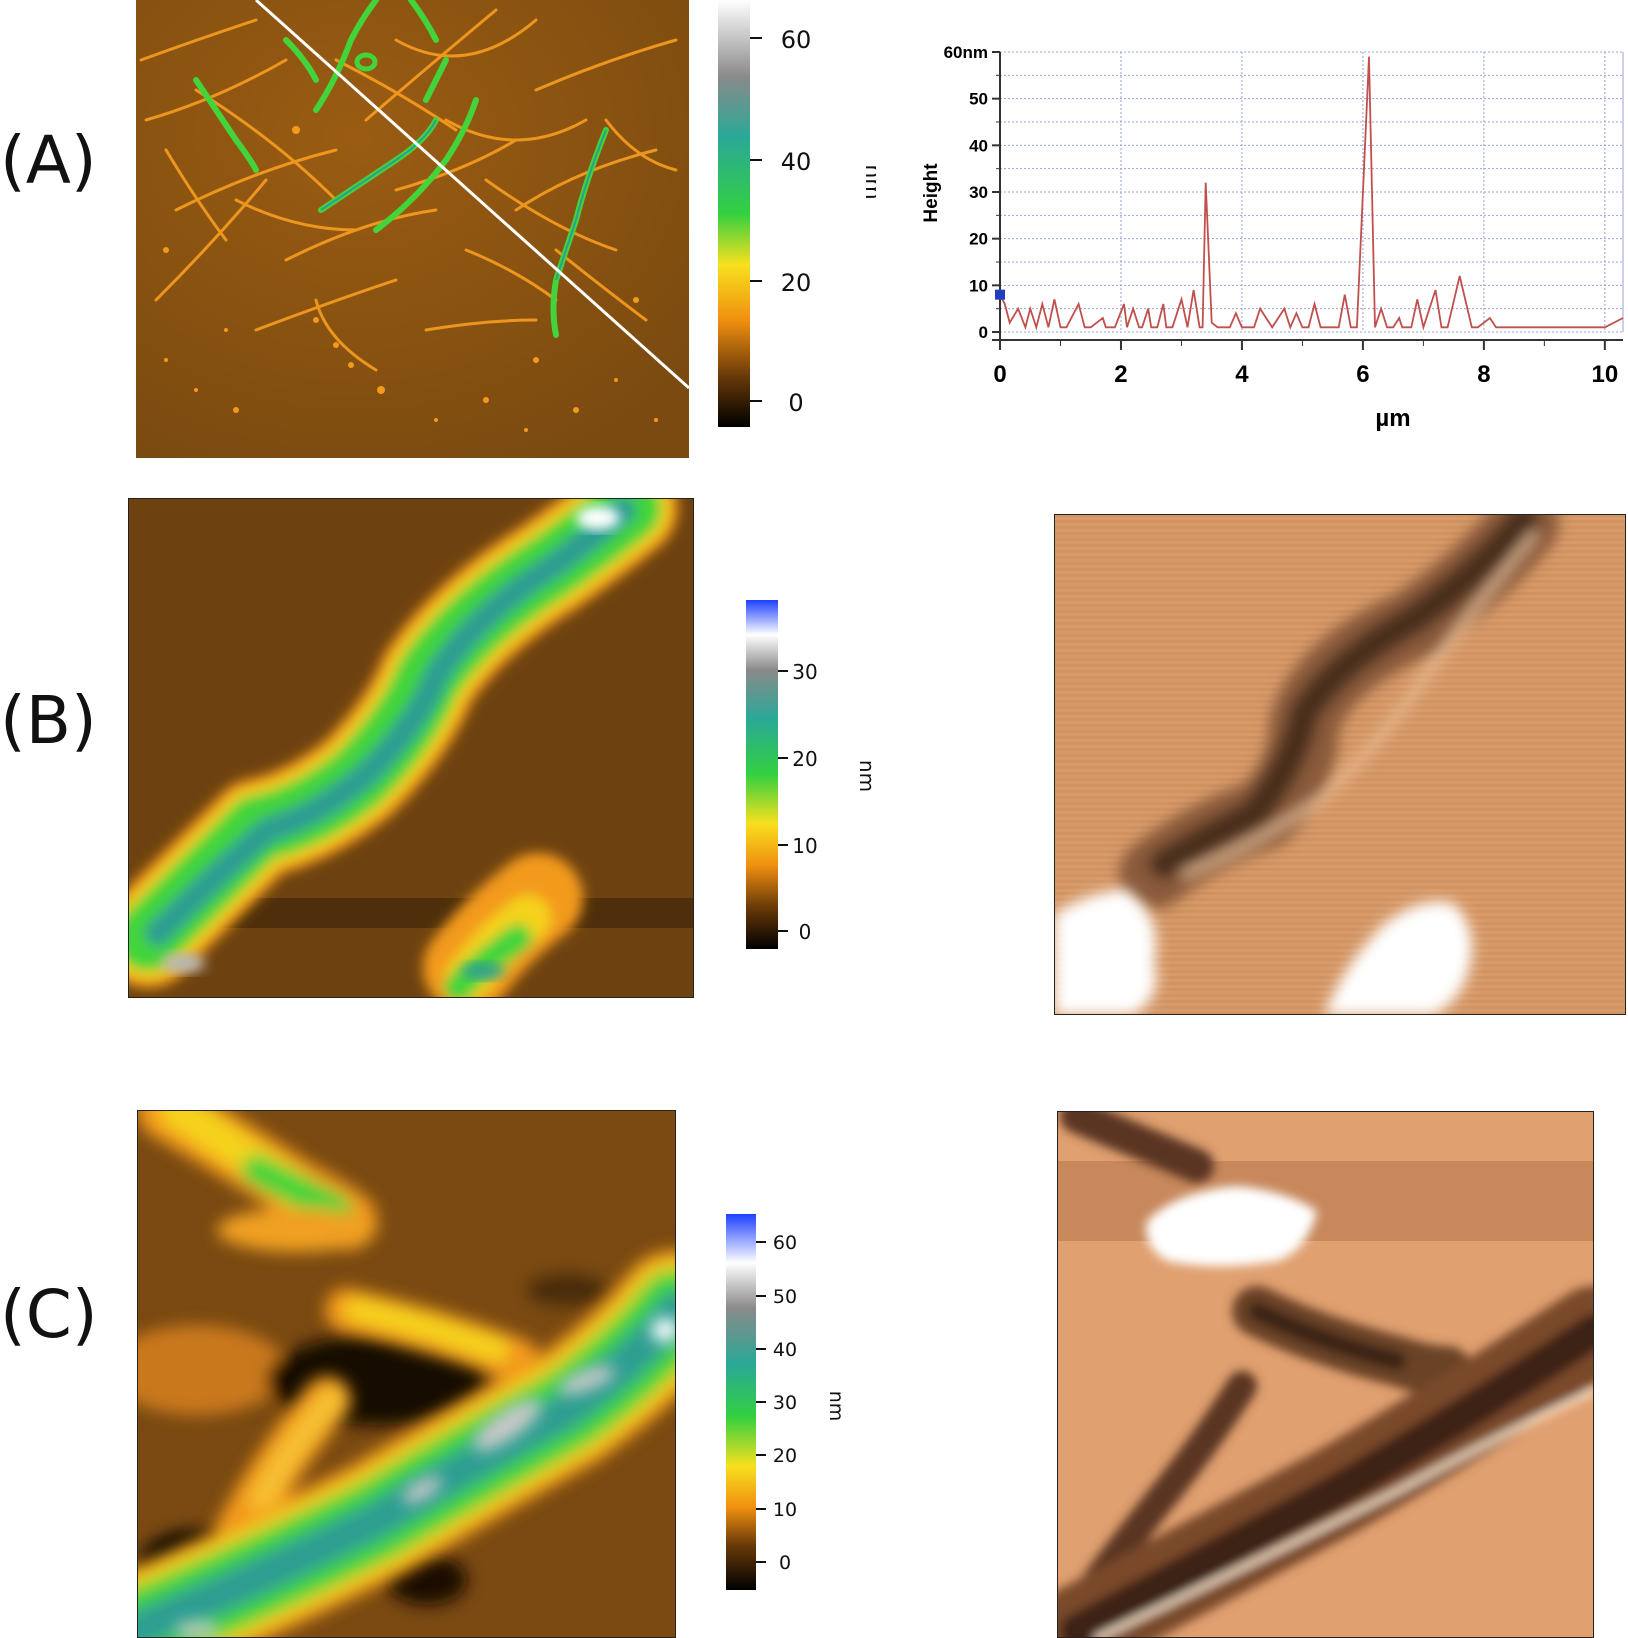  What do you see at coordinates (966, 52) in the screenshot?
I see `profile-y-tick-label: 60nm` at bounding box center [966, 52].